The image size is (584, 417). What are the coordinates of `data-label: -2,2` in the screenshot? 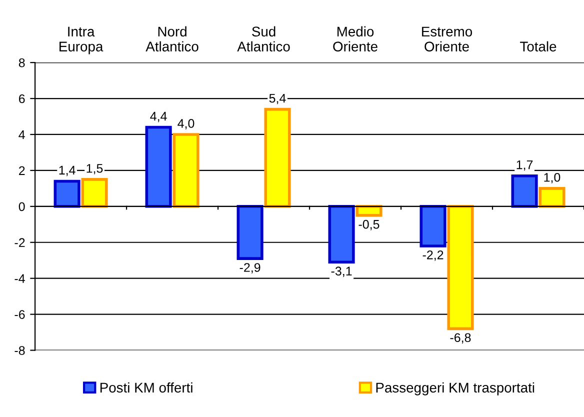 It's located at (433, 255).